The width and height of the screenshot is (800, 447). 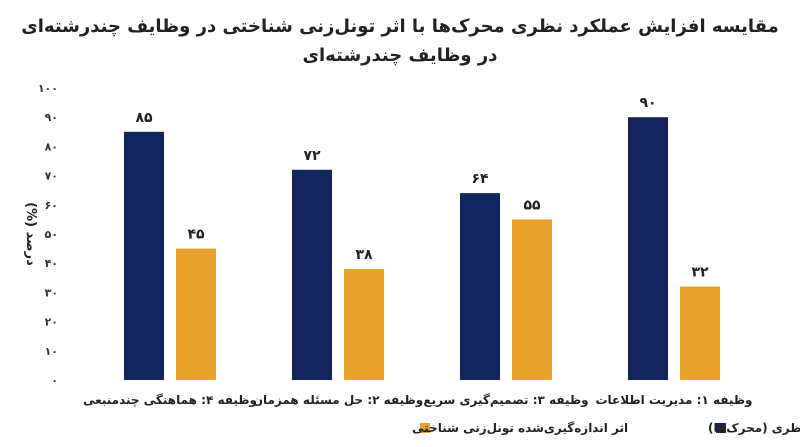 I want to click on y-tick-label: ۷۰, so click(x=51, y=176).